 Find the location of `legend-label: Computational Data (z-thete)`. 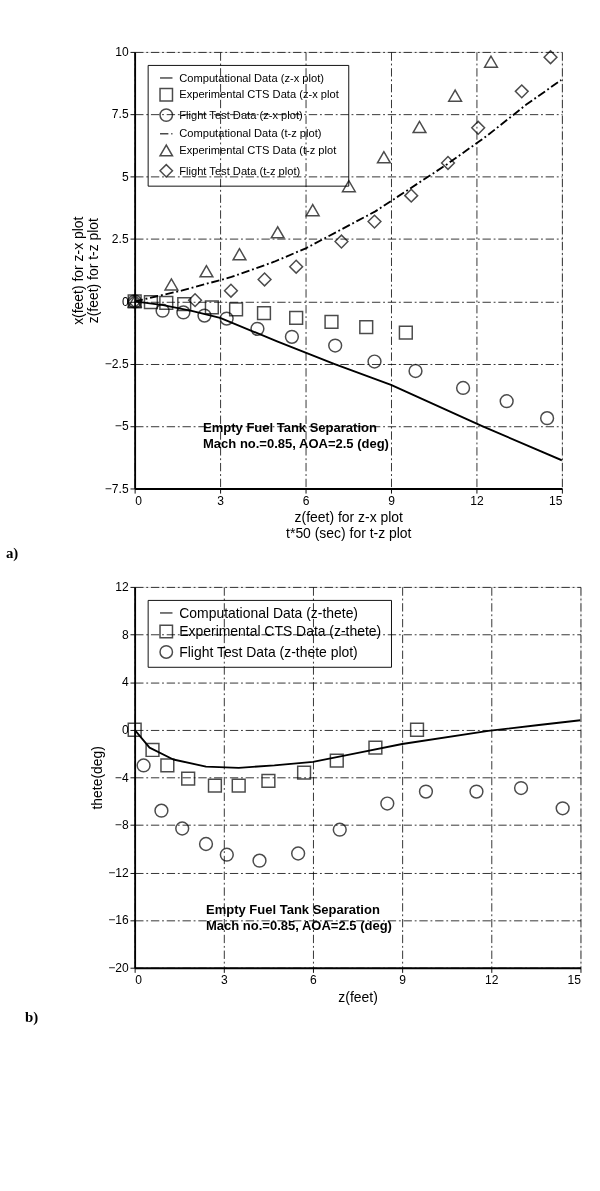

legend-label: Computational Data (z-thete) is located at coordinates (269, 612).